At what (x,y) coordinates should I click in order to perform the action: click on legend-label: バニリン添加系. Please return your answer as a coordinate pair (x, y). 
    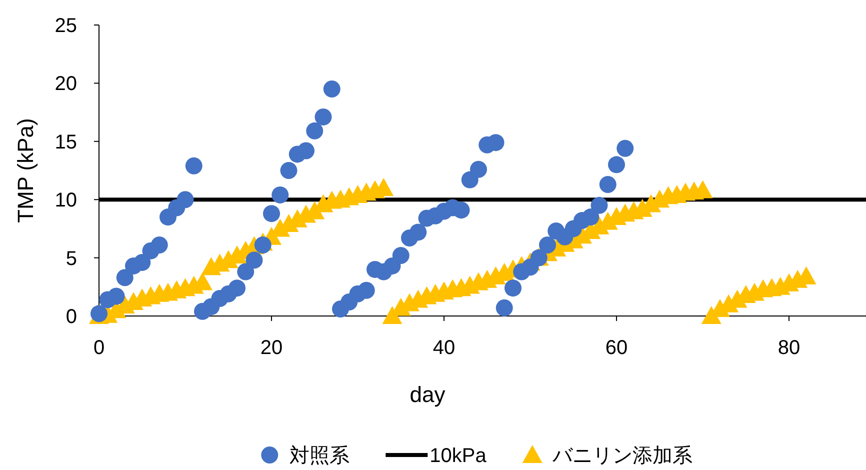
    Looking at the image, I should click on (621, 456).